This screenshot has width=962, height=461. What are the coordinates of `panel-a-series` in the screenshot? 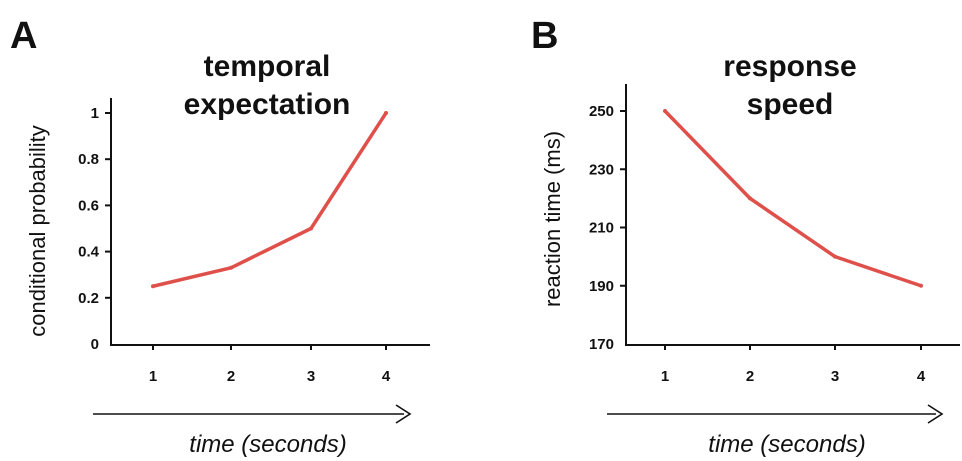 It's located at (269, 200).